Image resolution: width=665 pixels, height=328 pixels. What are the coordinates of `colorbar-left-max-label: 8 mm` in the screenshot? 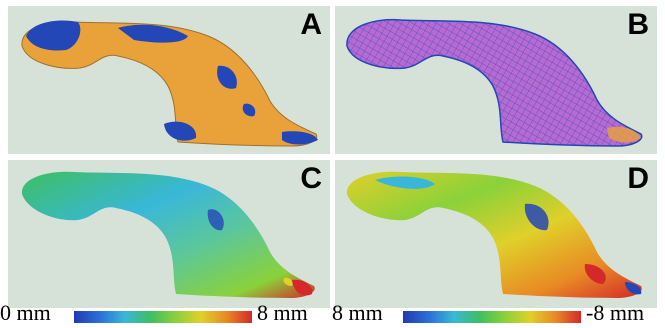 It's located at (282, 312).